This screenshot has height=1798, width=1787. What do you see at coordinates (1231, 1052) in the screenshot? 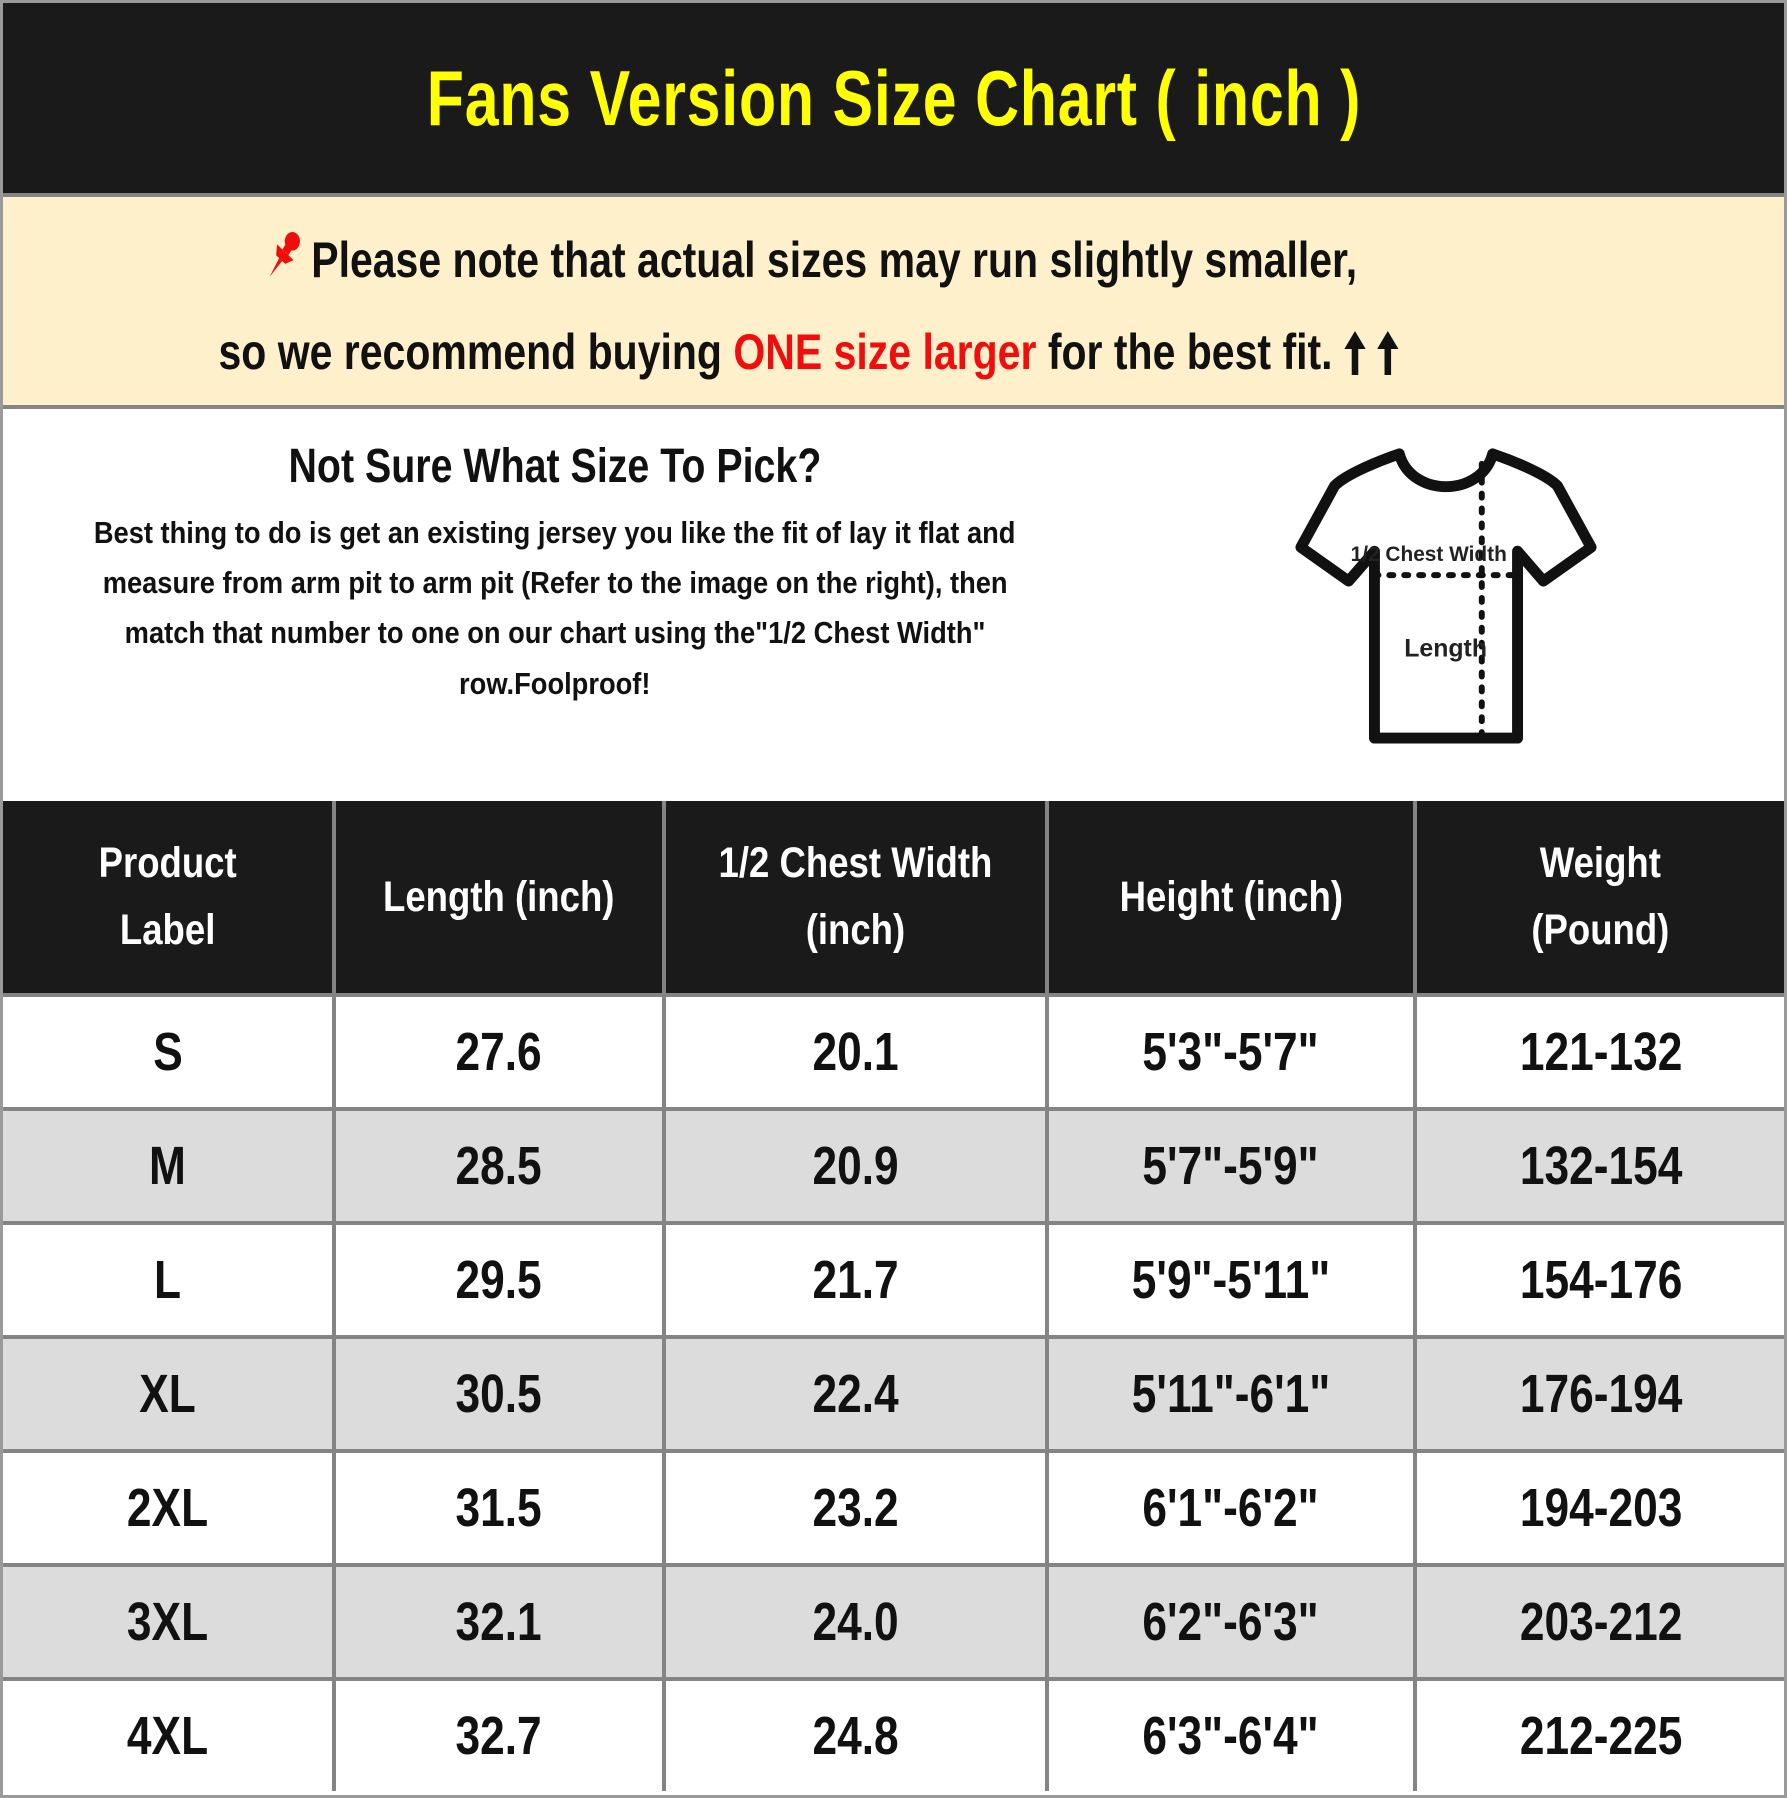
I see `height-value: 5'3"-5'7"` at bounding box center [1231, 1052].